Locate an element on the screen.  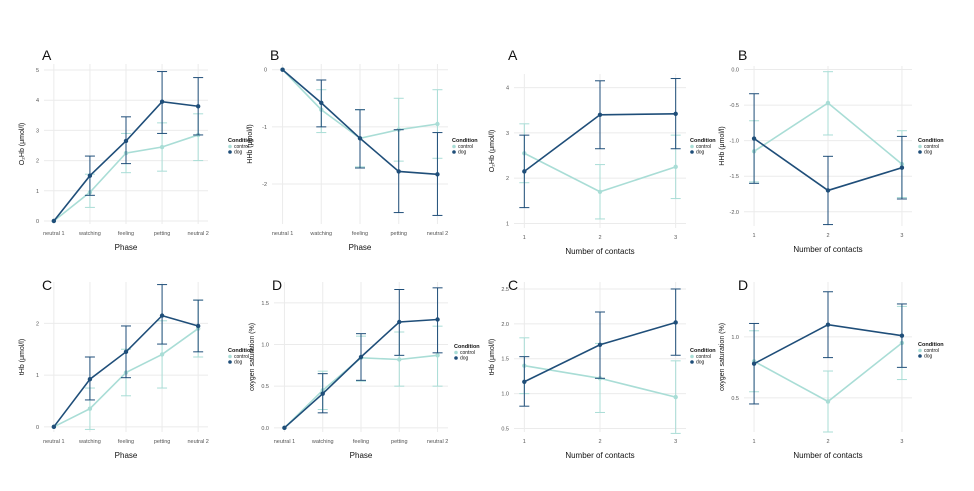
y-tick-label: 4 is located at coordinates (507, 89).